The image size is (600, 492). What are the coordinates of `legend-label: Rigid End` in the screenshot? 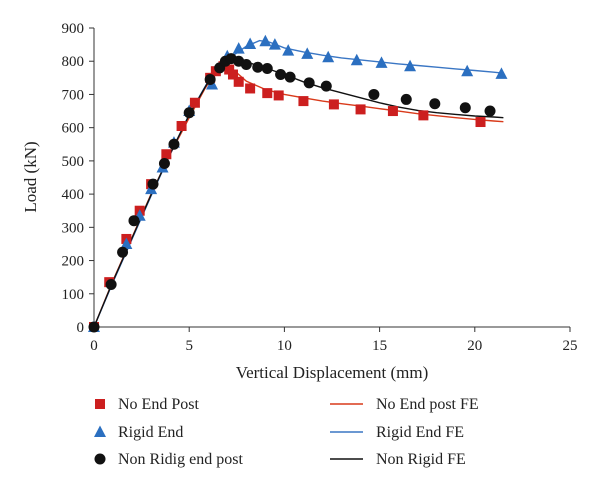 It's located at (150, 432).